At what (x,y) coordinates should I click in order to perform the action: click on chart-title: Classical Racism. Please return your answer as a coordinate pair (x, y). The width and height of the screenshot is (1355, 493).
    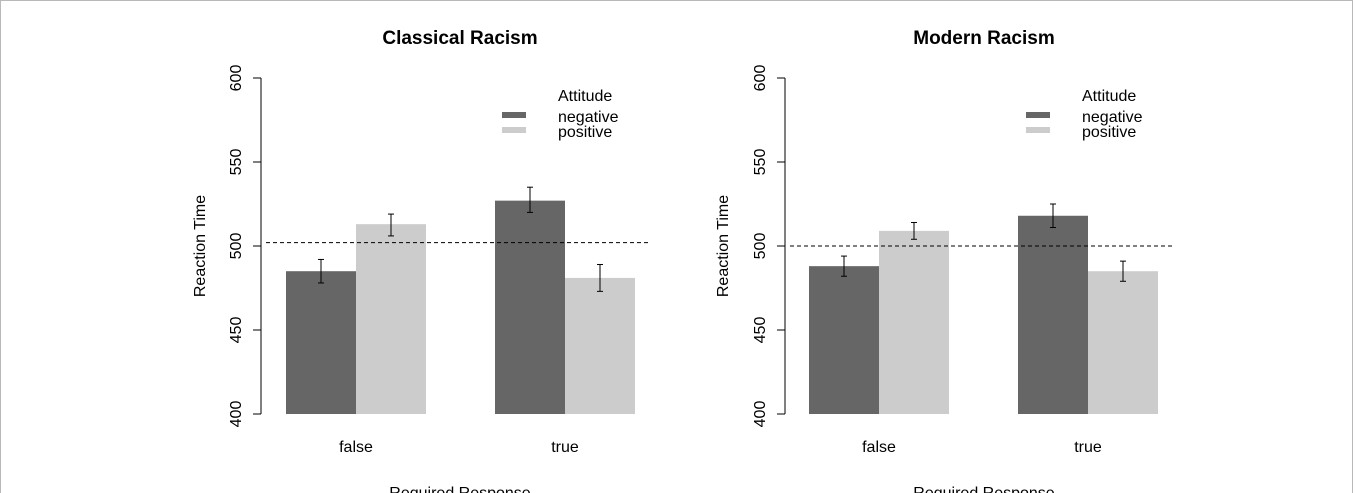
    Looking at the image, I should click on (459, 38).